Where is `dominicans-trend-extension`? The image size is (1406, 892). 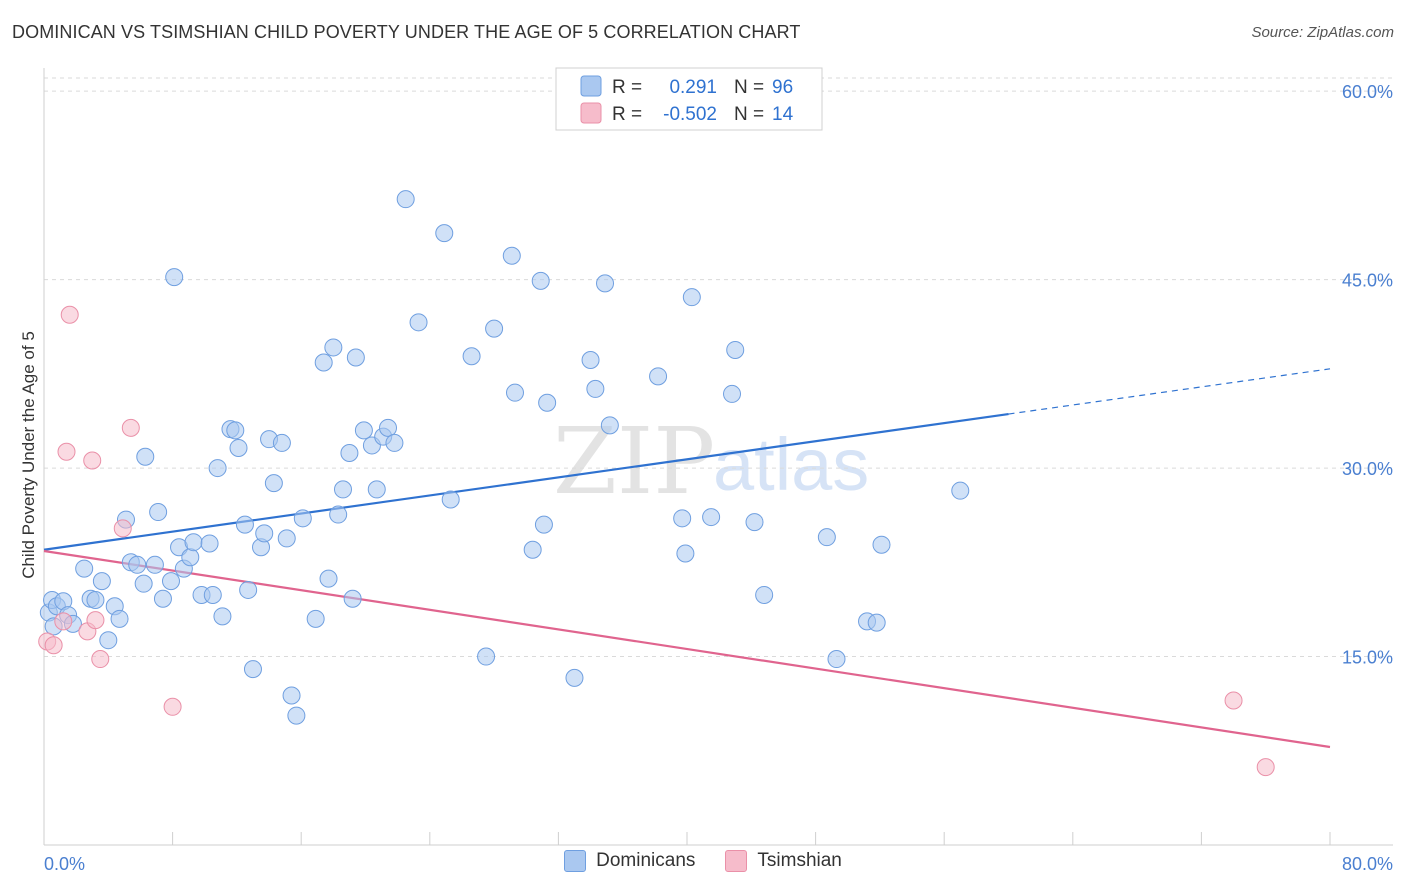 dominicans-trend-extension is located at coordinates (1169, 391).